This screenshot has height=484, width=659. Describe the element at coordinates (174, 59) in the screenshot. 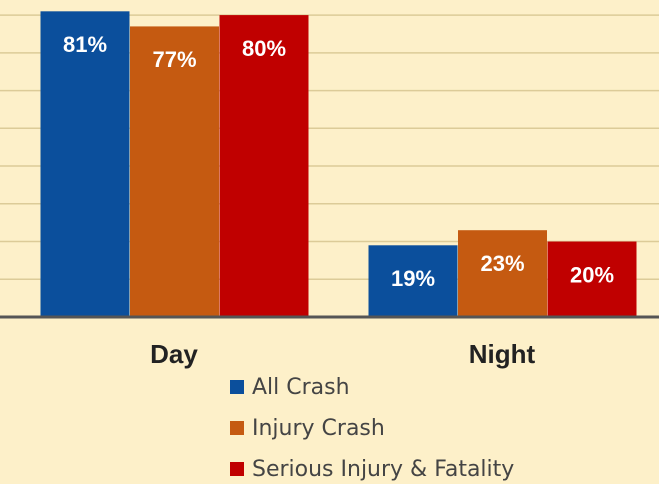

I see `value-label: 77%` at that location.